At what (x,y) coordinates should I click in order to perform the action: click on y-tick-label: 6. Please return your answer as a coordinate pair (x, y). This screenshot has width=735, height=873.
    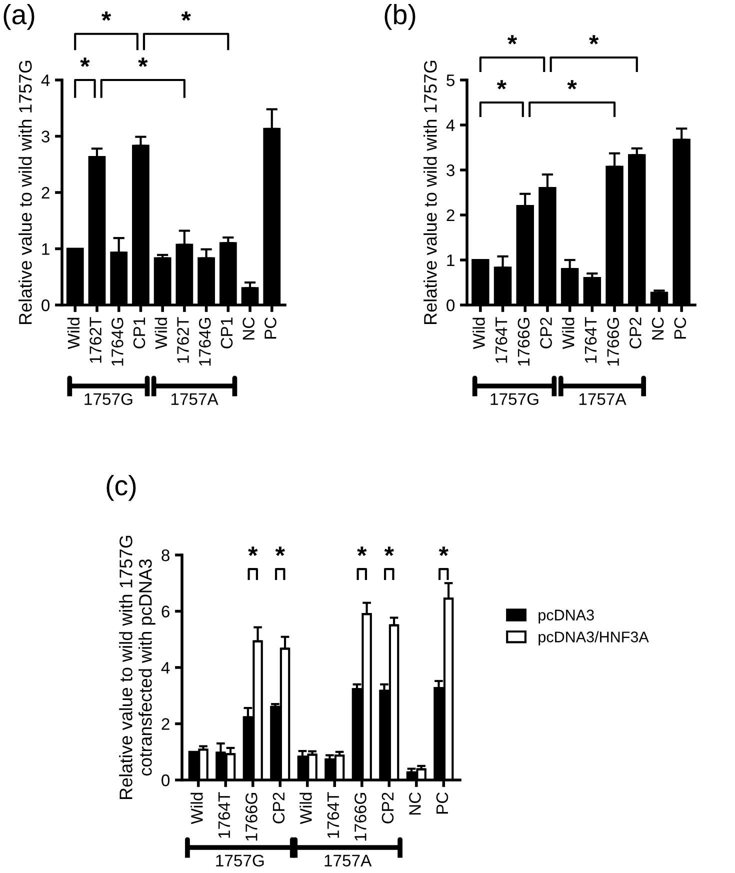
    Looking at the image, I should click on (166, 612).